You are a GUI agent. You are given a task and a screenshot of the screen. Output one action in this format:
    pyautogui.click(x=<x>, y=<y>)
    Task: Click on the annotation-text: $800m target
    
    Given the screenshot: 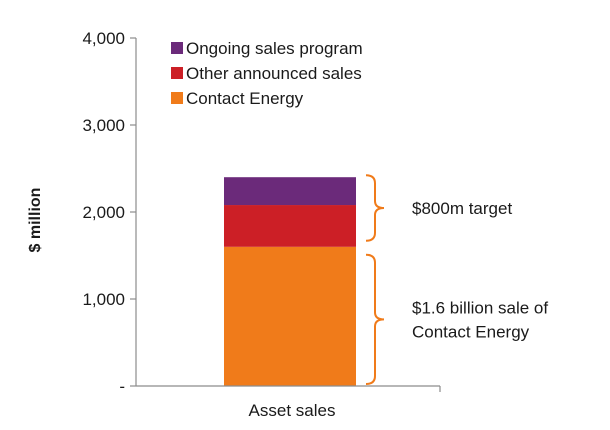 What is the action you would take?
    pyautogui.click(x=462, y=208)
    